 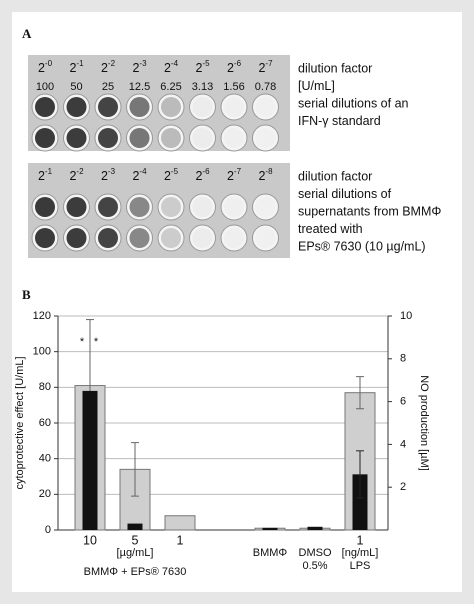 What do you see at coordinates (360, 566) in the screenshot?
I see `annotation: LPS` at bounding box center [360, 566].